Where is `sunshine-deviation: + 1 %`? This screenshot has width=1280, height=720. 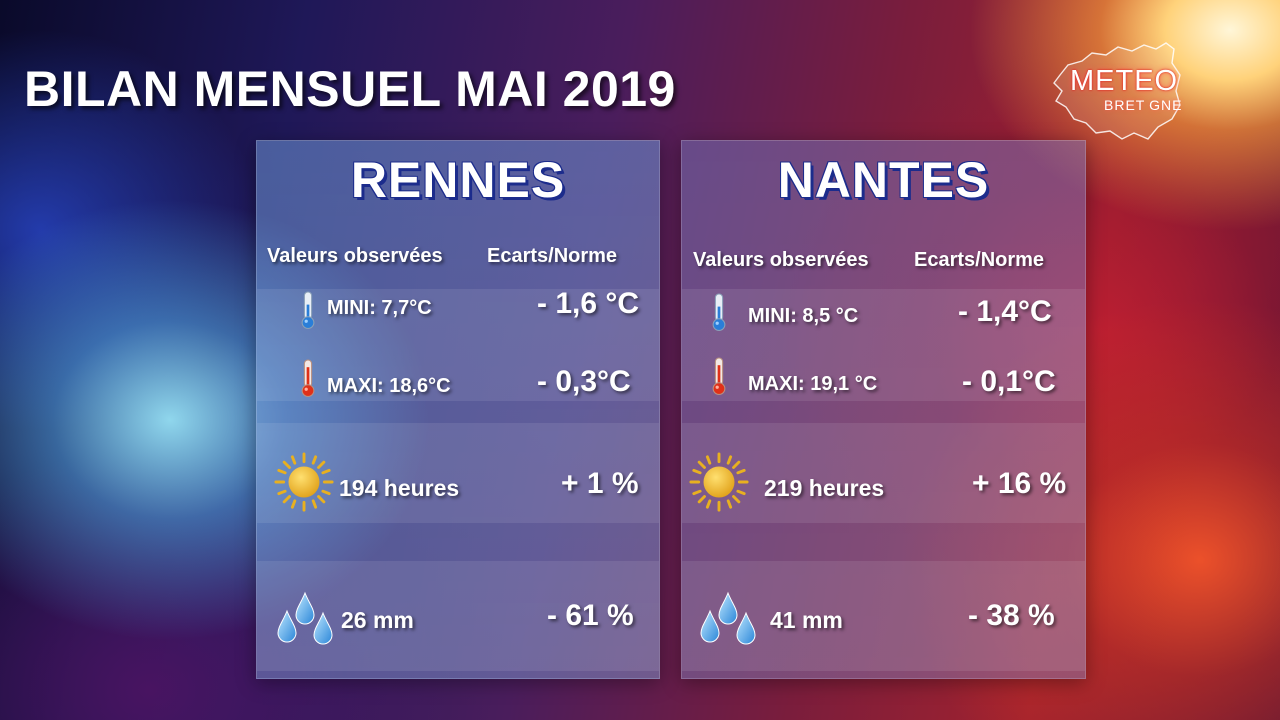
sunshine-deviation: + 1 % is located at coordinates (600, 483).